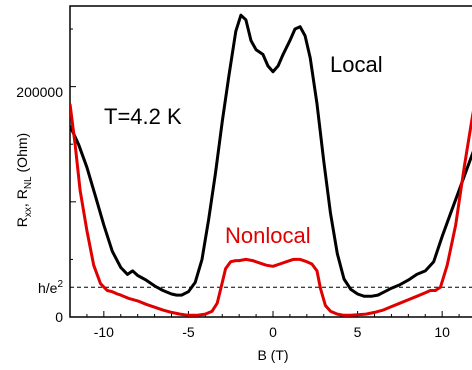 Image resolution: width=472 pixels, height=370 pixels. I want to click on x-tick-label: -5, so click(188, 332).